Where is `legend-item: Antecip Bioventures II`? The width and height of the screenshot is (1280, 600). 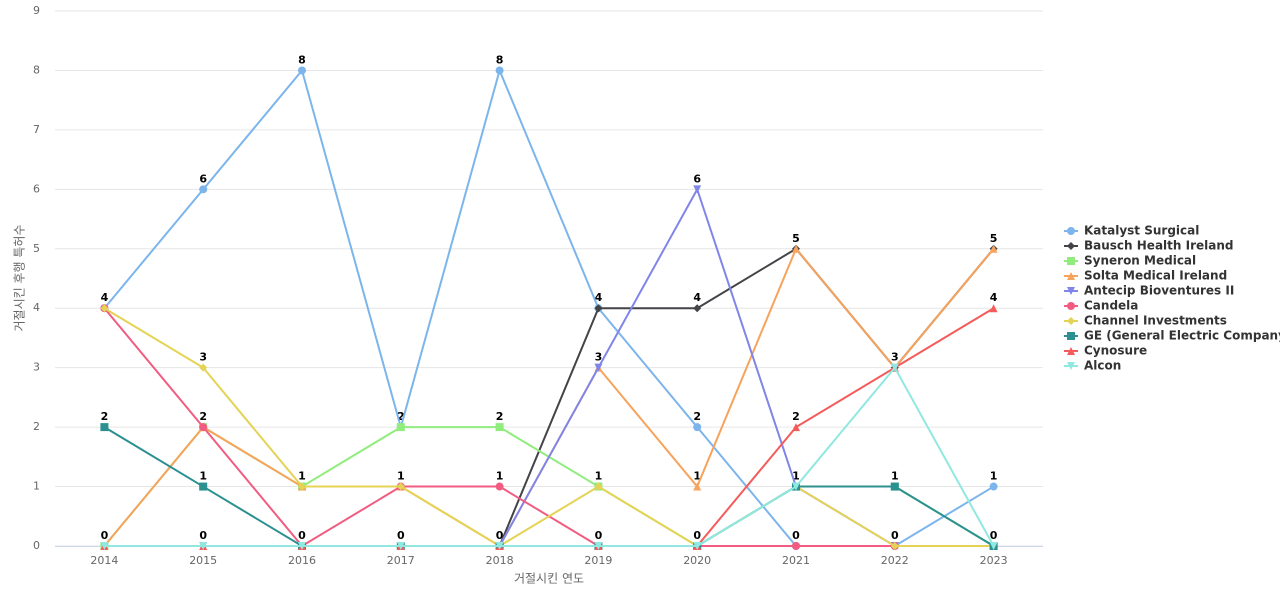 legend-item: Antecip Bioventures II is located at coordinates (1149, 291).